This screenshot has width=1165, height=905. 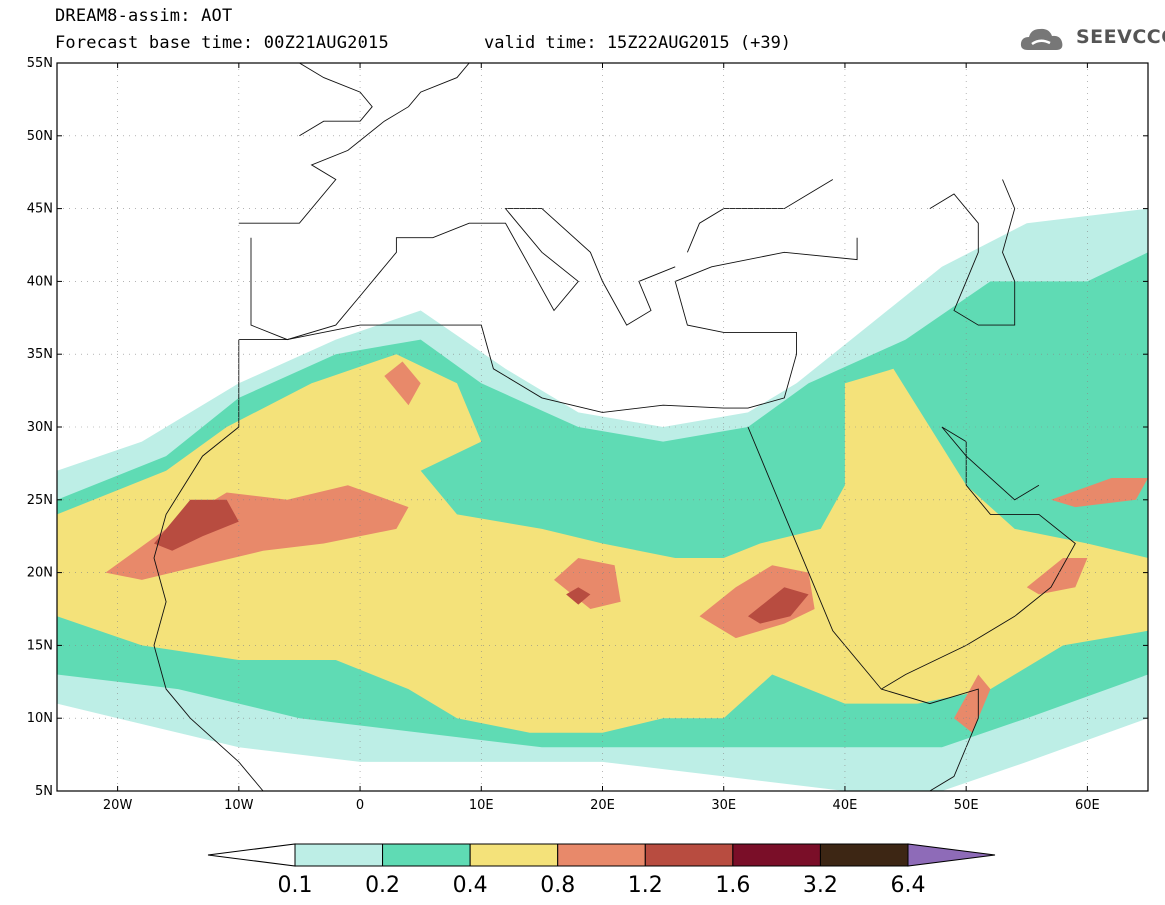 What do you see at coordinates (40, 281) in the screenshot?
I see `lat-tick-label: 40N` at bounding box center [40, 281].